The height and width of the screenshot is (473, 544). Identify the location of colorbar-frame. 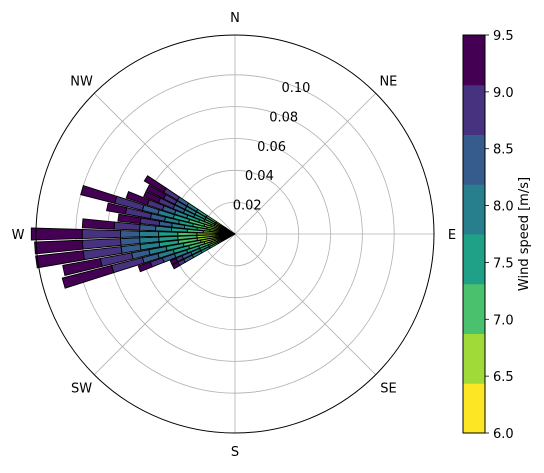
(474, 234).